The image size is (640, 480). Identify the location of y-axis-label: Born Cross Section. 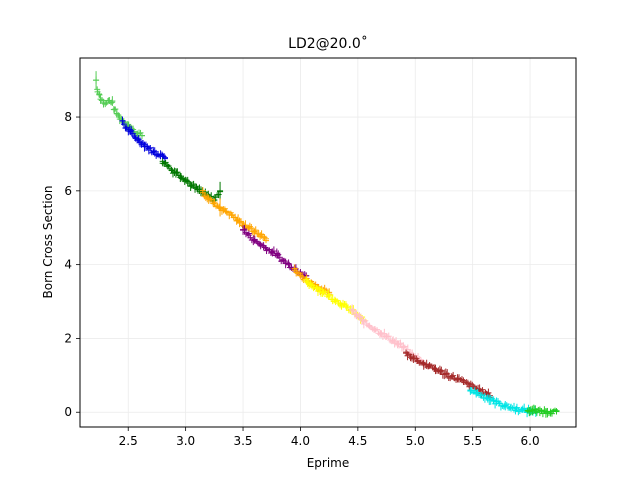
(48, 241).